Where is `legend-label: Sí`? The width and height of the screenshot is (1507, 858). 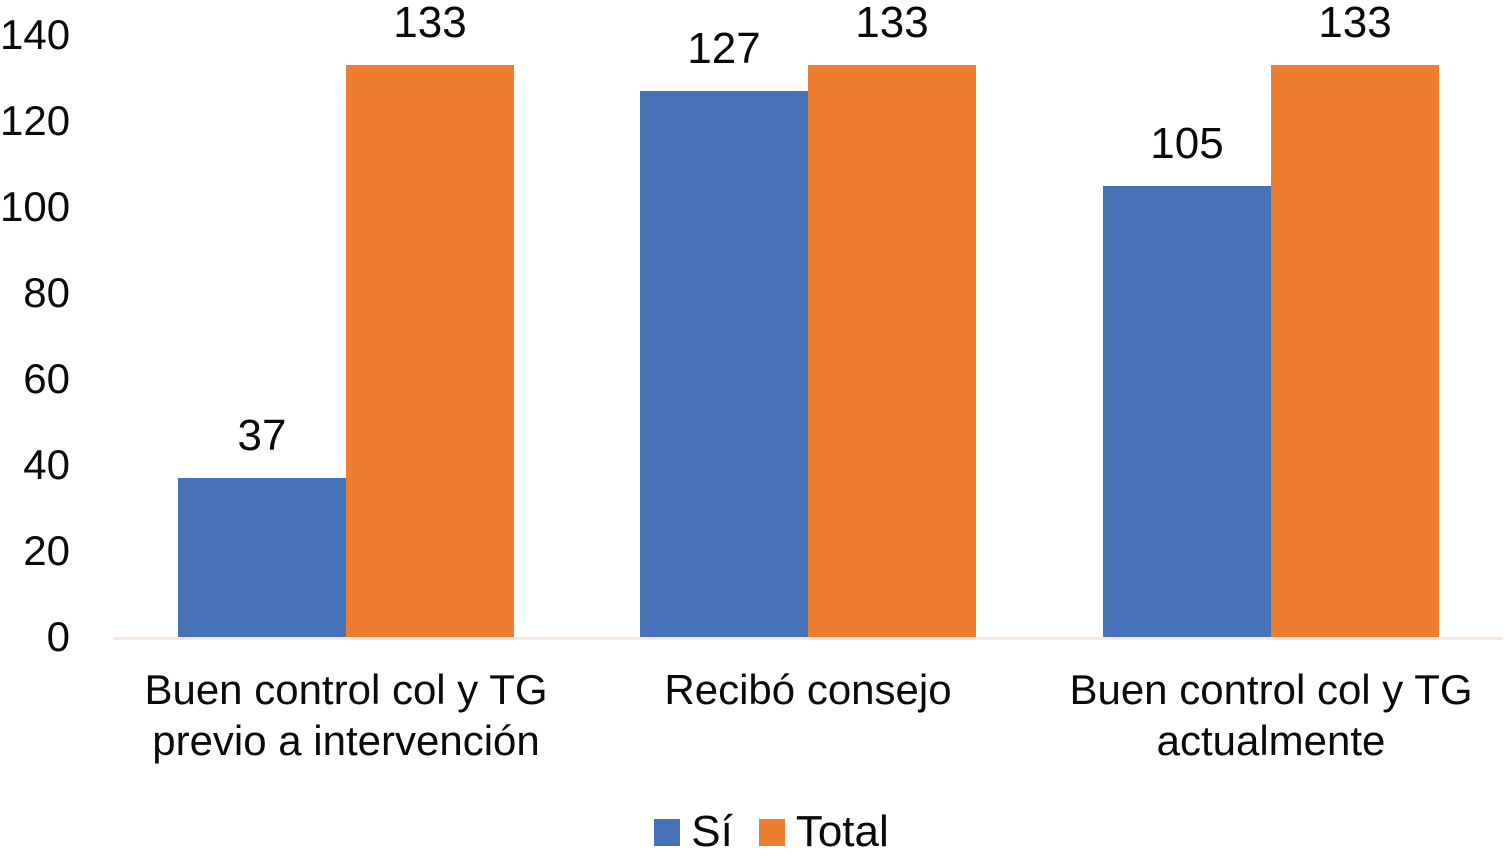 legend-label: Sí is located at coordinates (712, 831).